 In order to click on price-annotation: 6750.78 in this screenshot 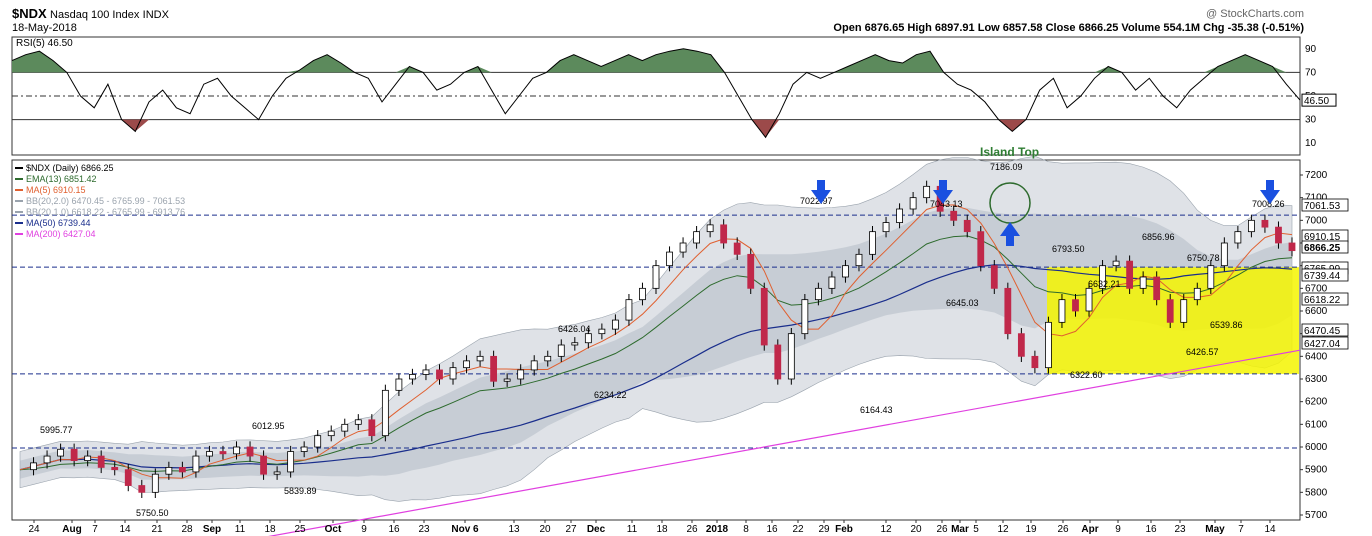, I will do `click(1203, 258)`.